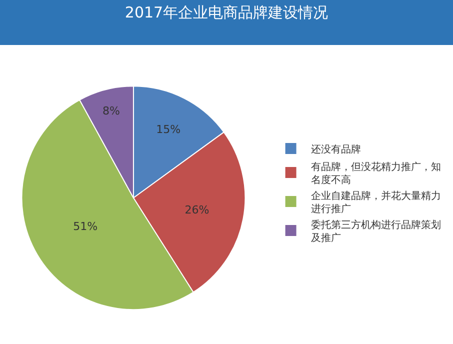 This screenshot has height=344, width=453. What do you see at coordinates (226, 12) in the screenshot?
I see `chart-title: 2017年企业电商品牌建设情况` at bounding box center [226, 12].